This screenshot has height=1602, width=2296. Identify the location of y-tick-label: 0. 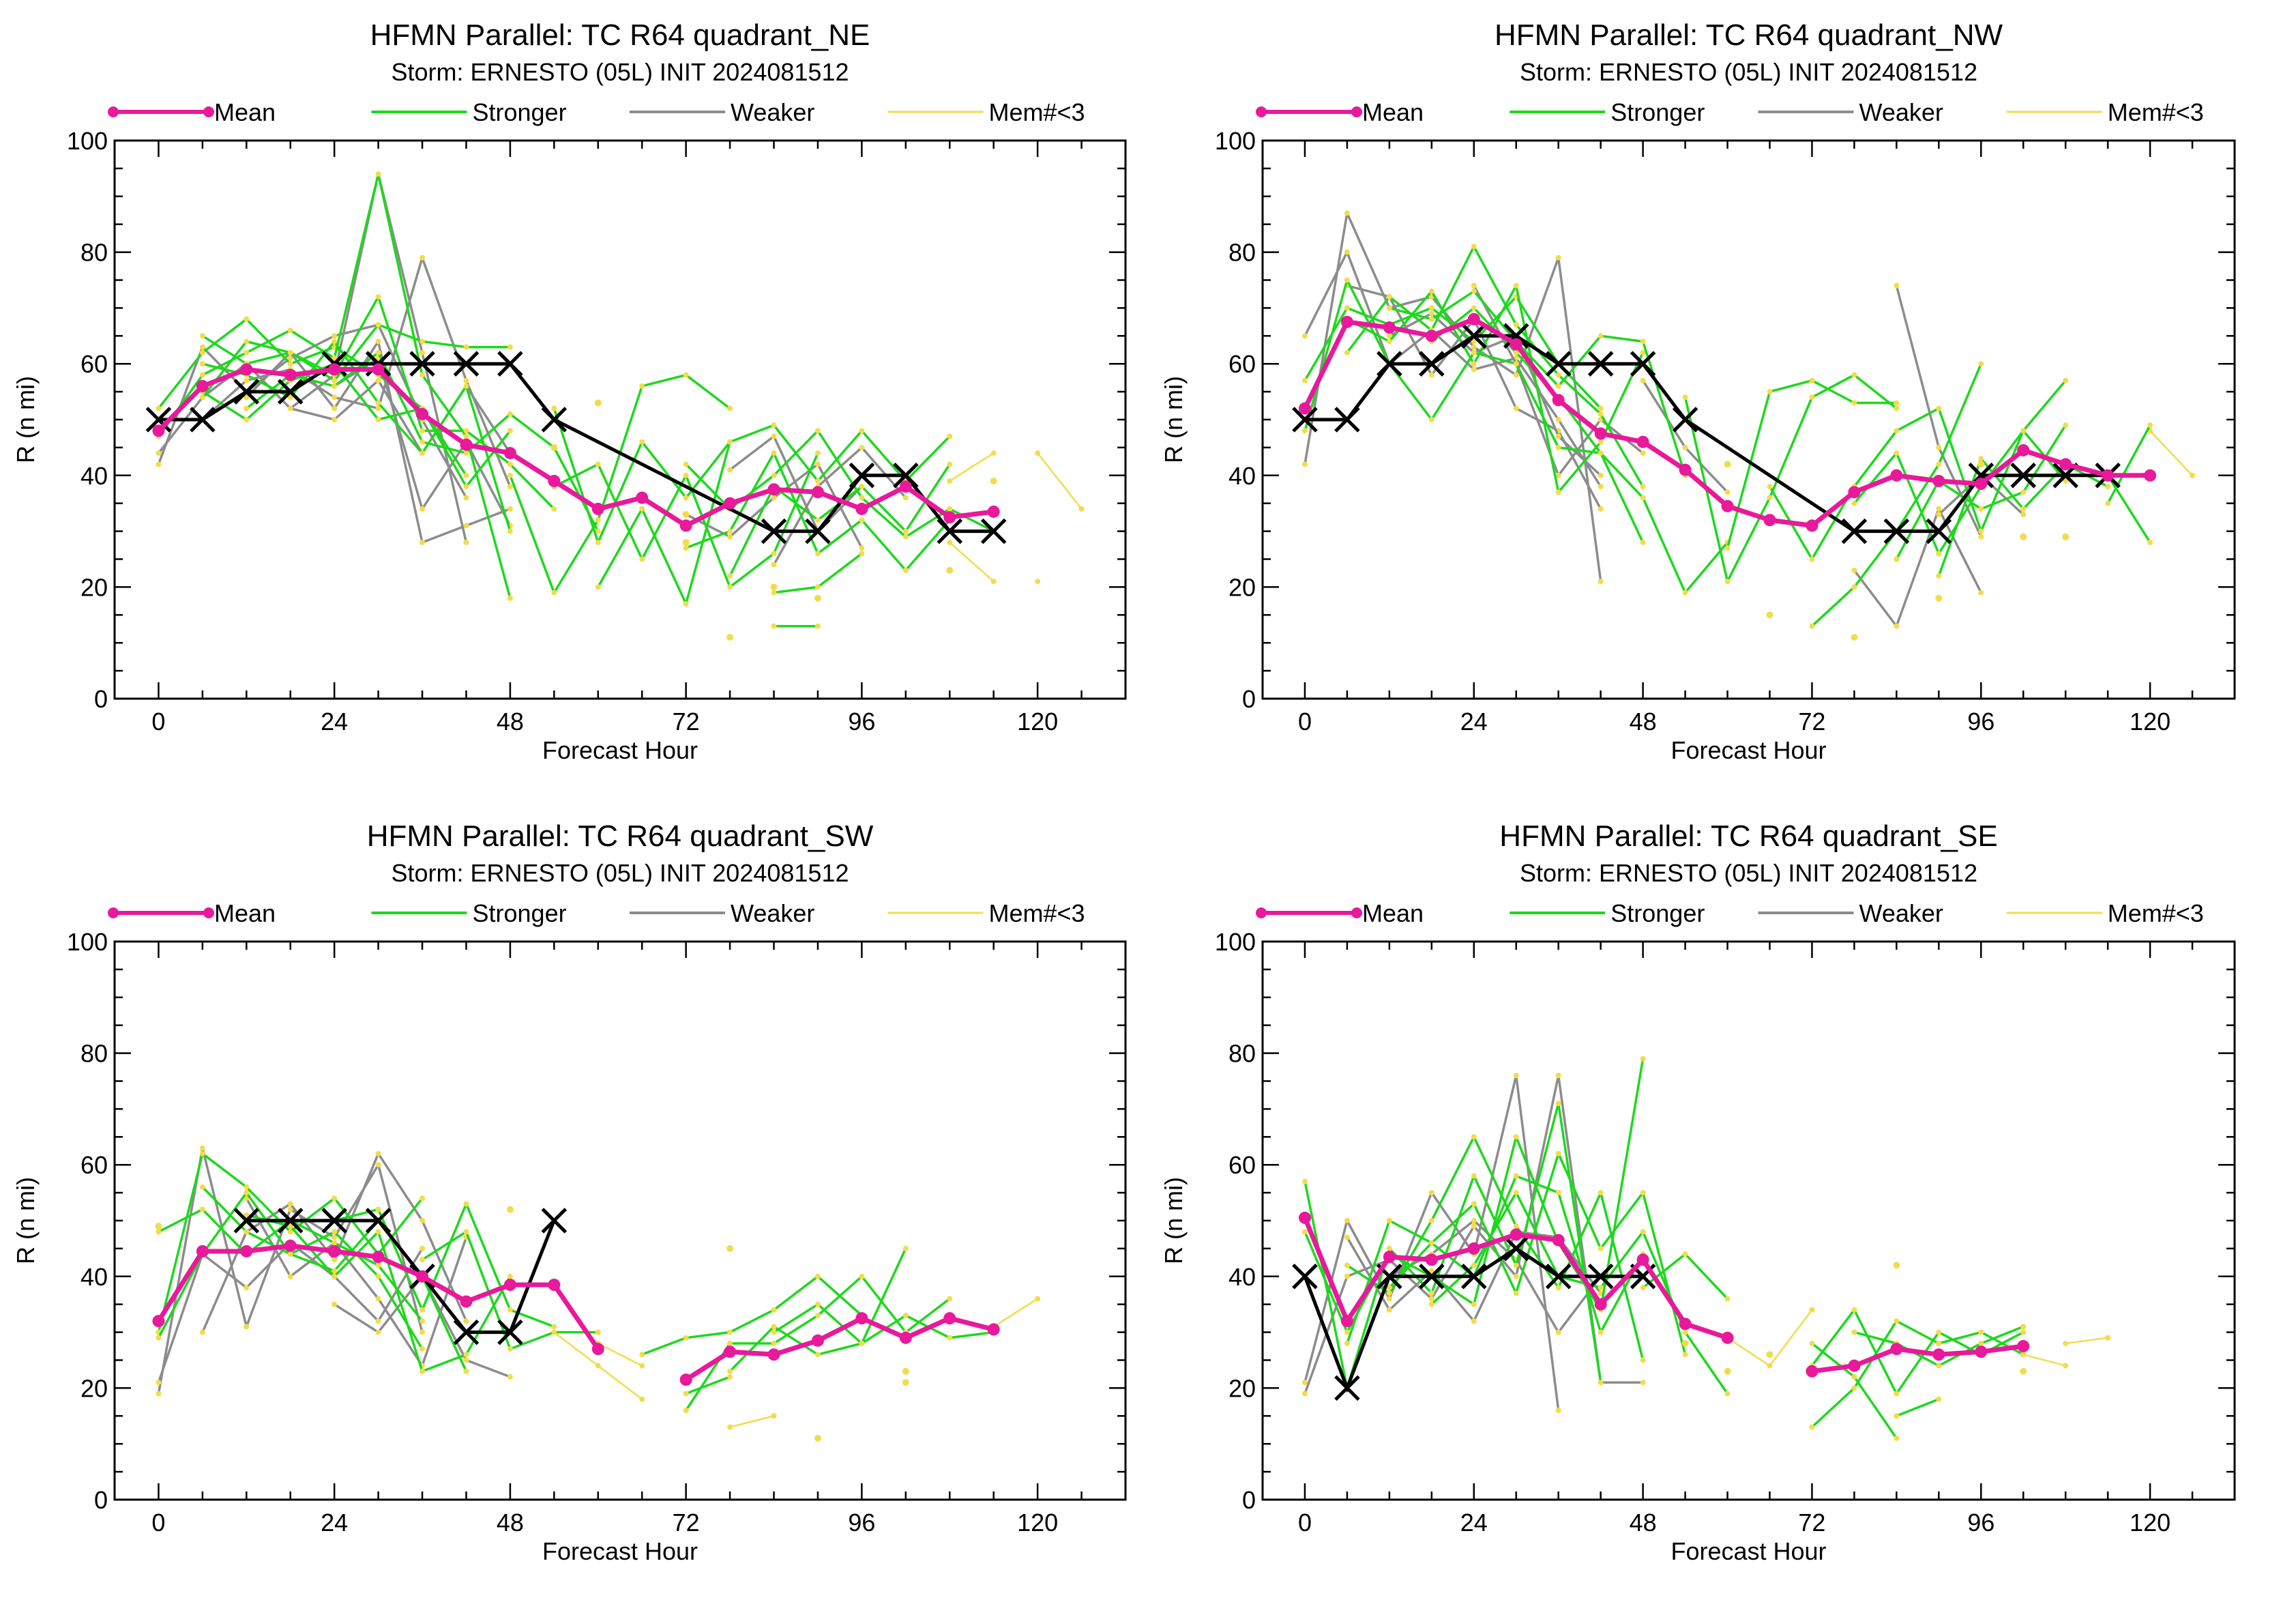
(101, 1500).